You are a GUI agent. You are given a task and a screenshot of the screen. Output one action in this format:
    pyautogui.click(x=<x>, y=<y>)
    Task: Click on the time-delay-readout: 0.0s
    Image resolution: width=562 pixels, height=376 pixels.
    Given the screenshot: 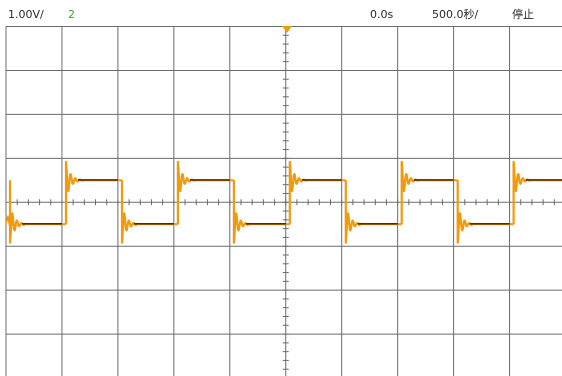 What is the action you would take?
    pyautogui.click(x=382, y=14)
    